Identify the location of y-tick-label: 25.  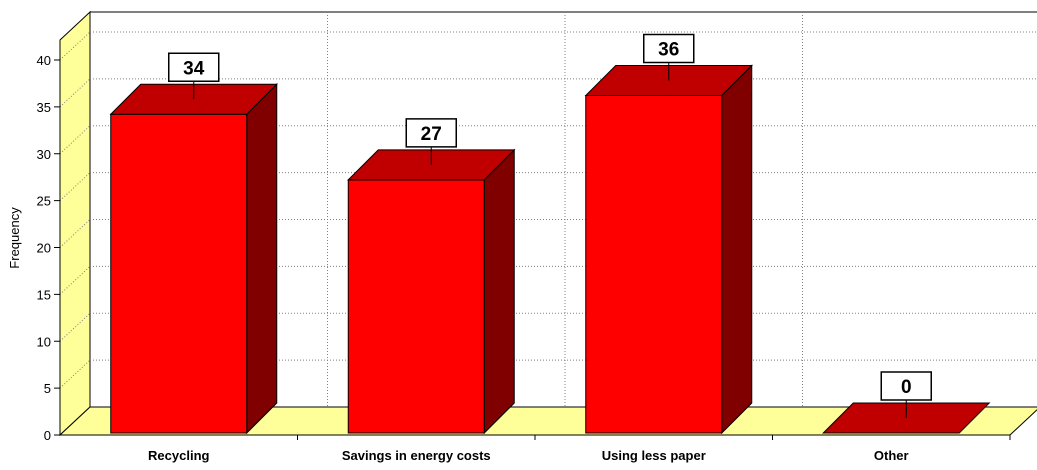
(44, 201).